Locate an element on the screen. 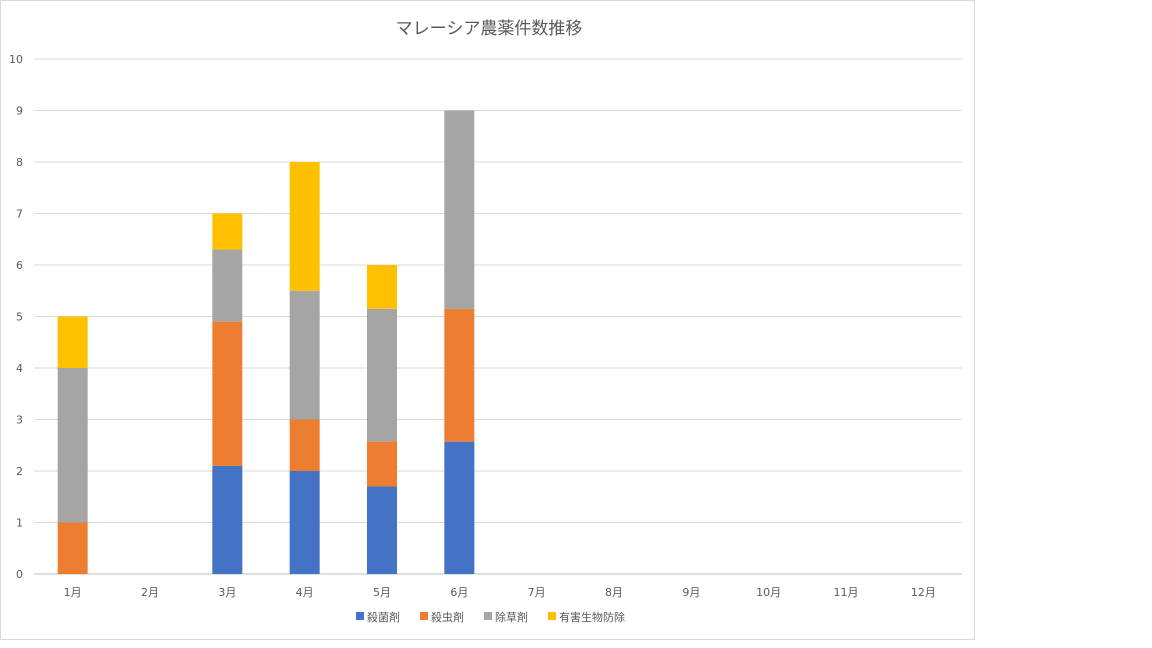  legend-label: 有害生物防除 is located at coordinates (592, 617).